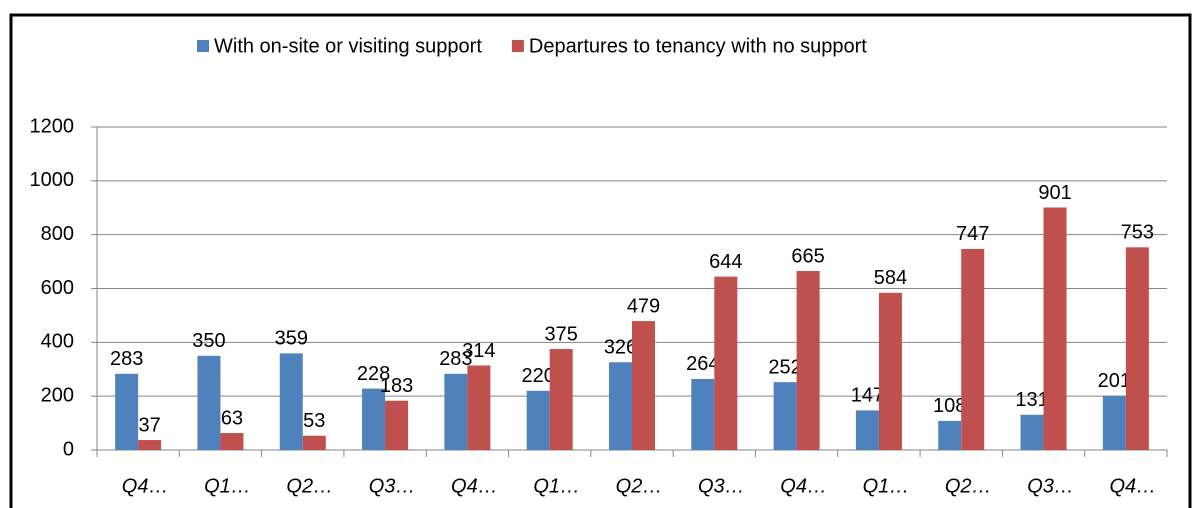 This screenshot has height=508, width=1202. What do you see at coordinates (725, 262) in the screenshot?
I see `data-label: 644` at bounding box center [725, 262].